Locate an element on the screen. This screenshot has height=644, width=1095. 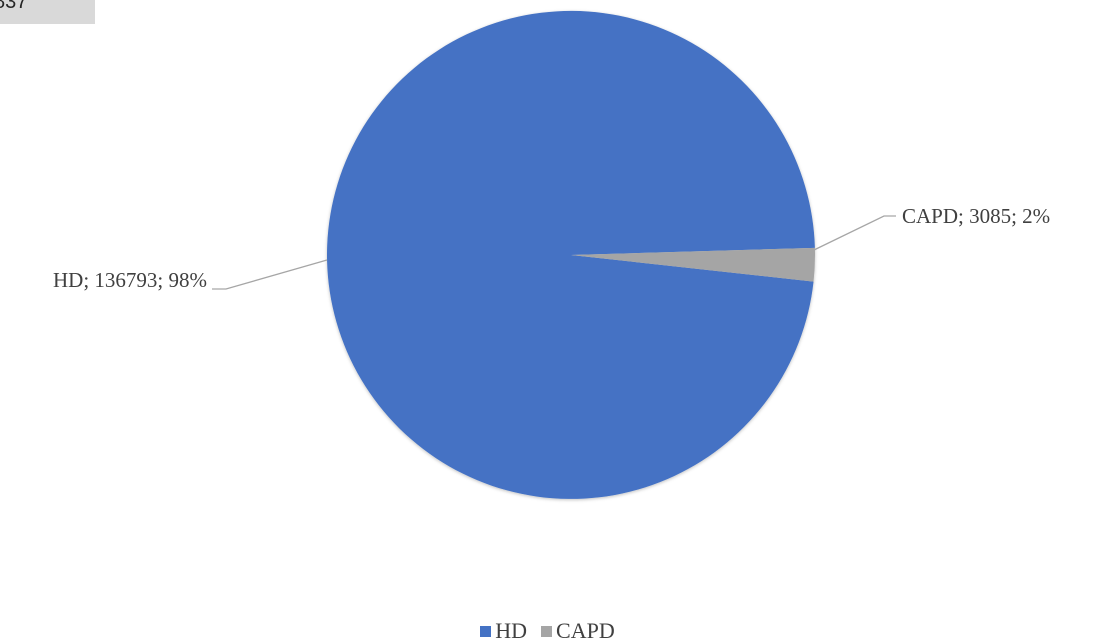
leader-line-hd is located at coordinates (270, 274).